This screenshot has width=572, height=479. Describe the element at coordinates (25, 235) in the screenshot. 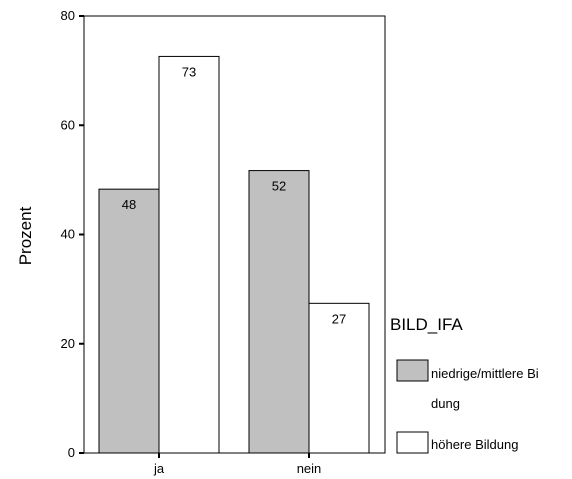

I see `y-axis-title: Prozent` at that location.